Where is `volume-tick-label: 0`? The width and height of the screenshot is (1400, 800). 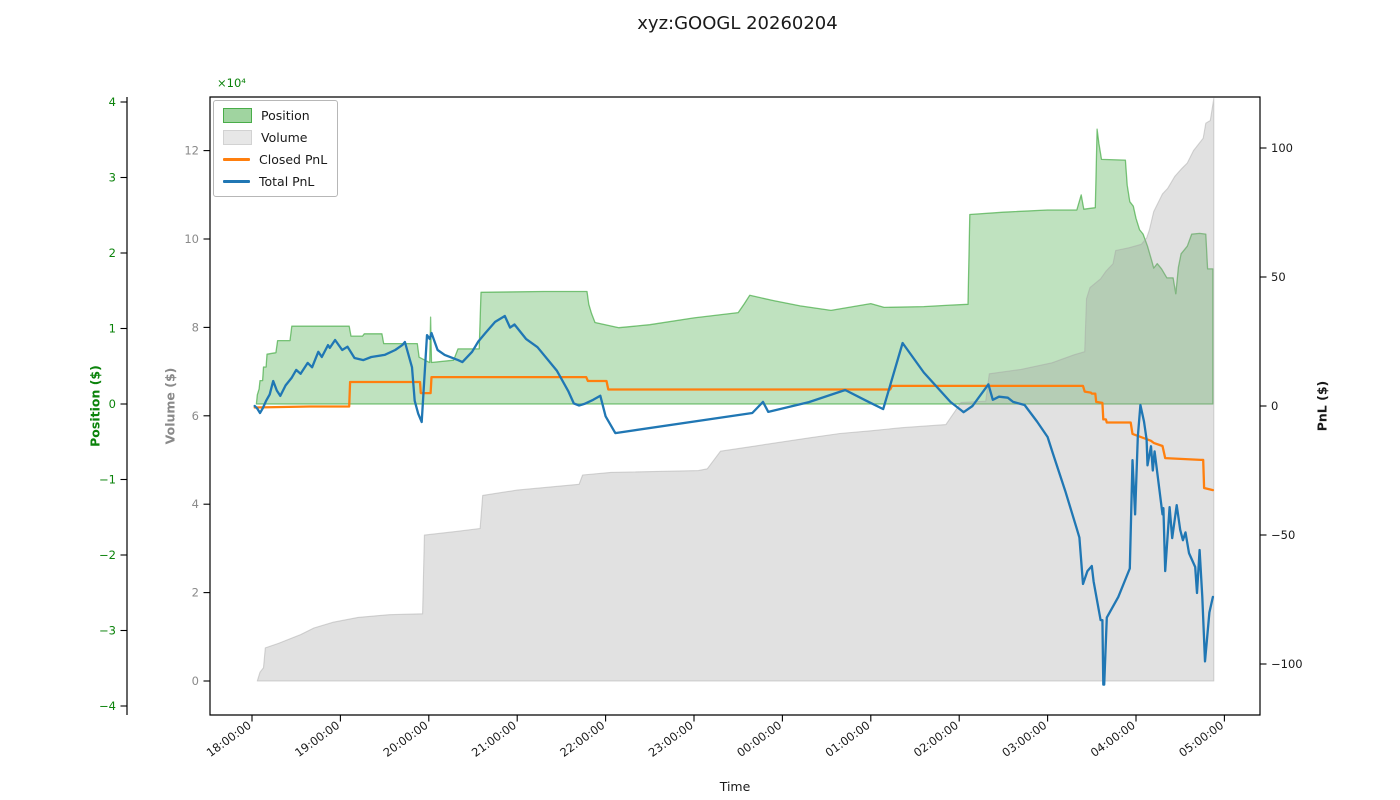
volume-tick-label: 0 is located at coordinates (195, 681).